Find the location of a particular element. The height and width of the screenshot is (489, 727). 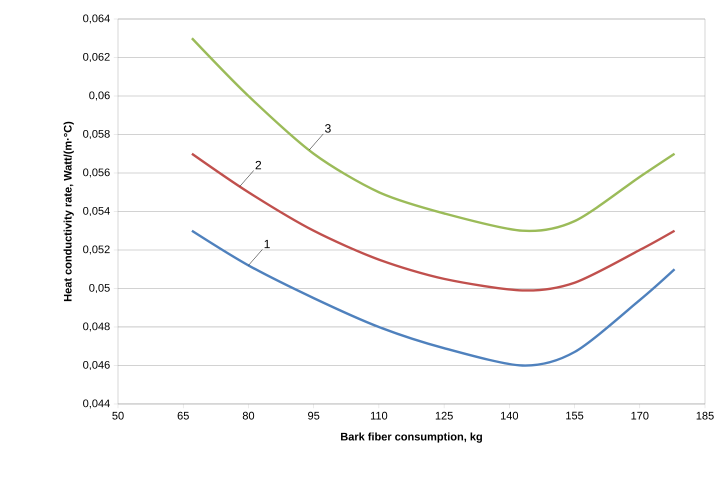

y-tick-label: 0,056 is located at coordinates (96, 173).